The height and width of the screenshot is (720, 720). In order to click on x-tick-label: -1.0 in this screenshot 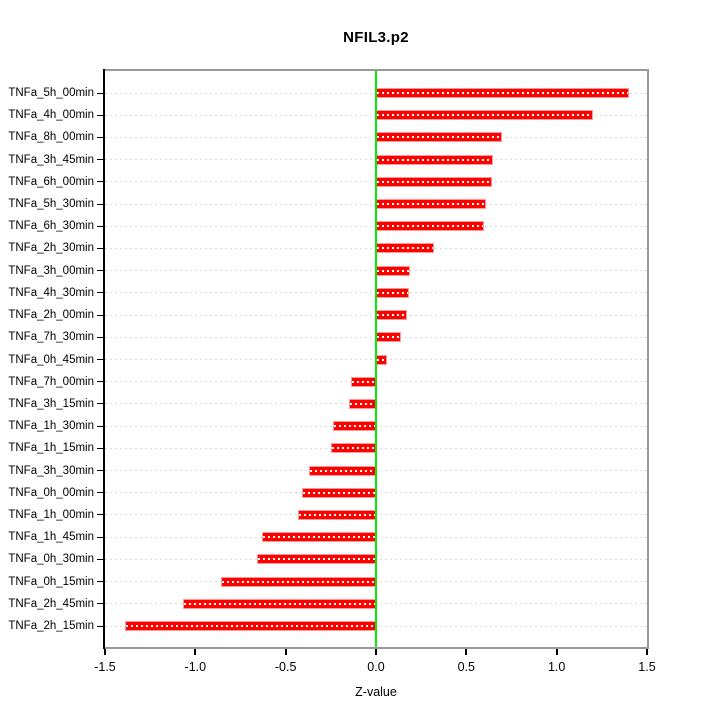, I will do `click(195, 667)`.